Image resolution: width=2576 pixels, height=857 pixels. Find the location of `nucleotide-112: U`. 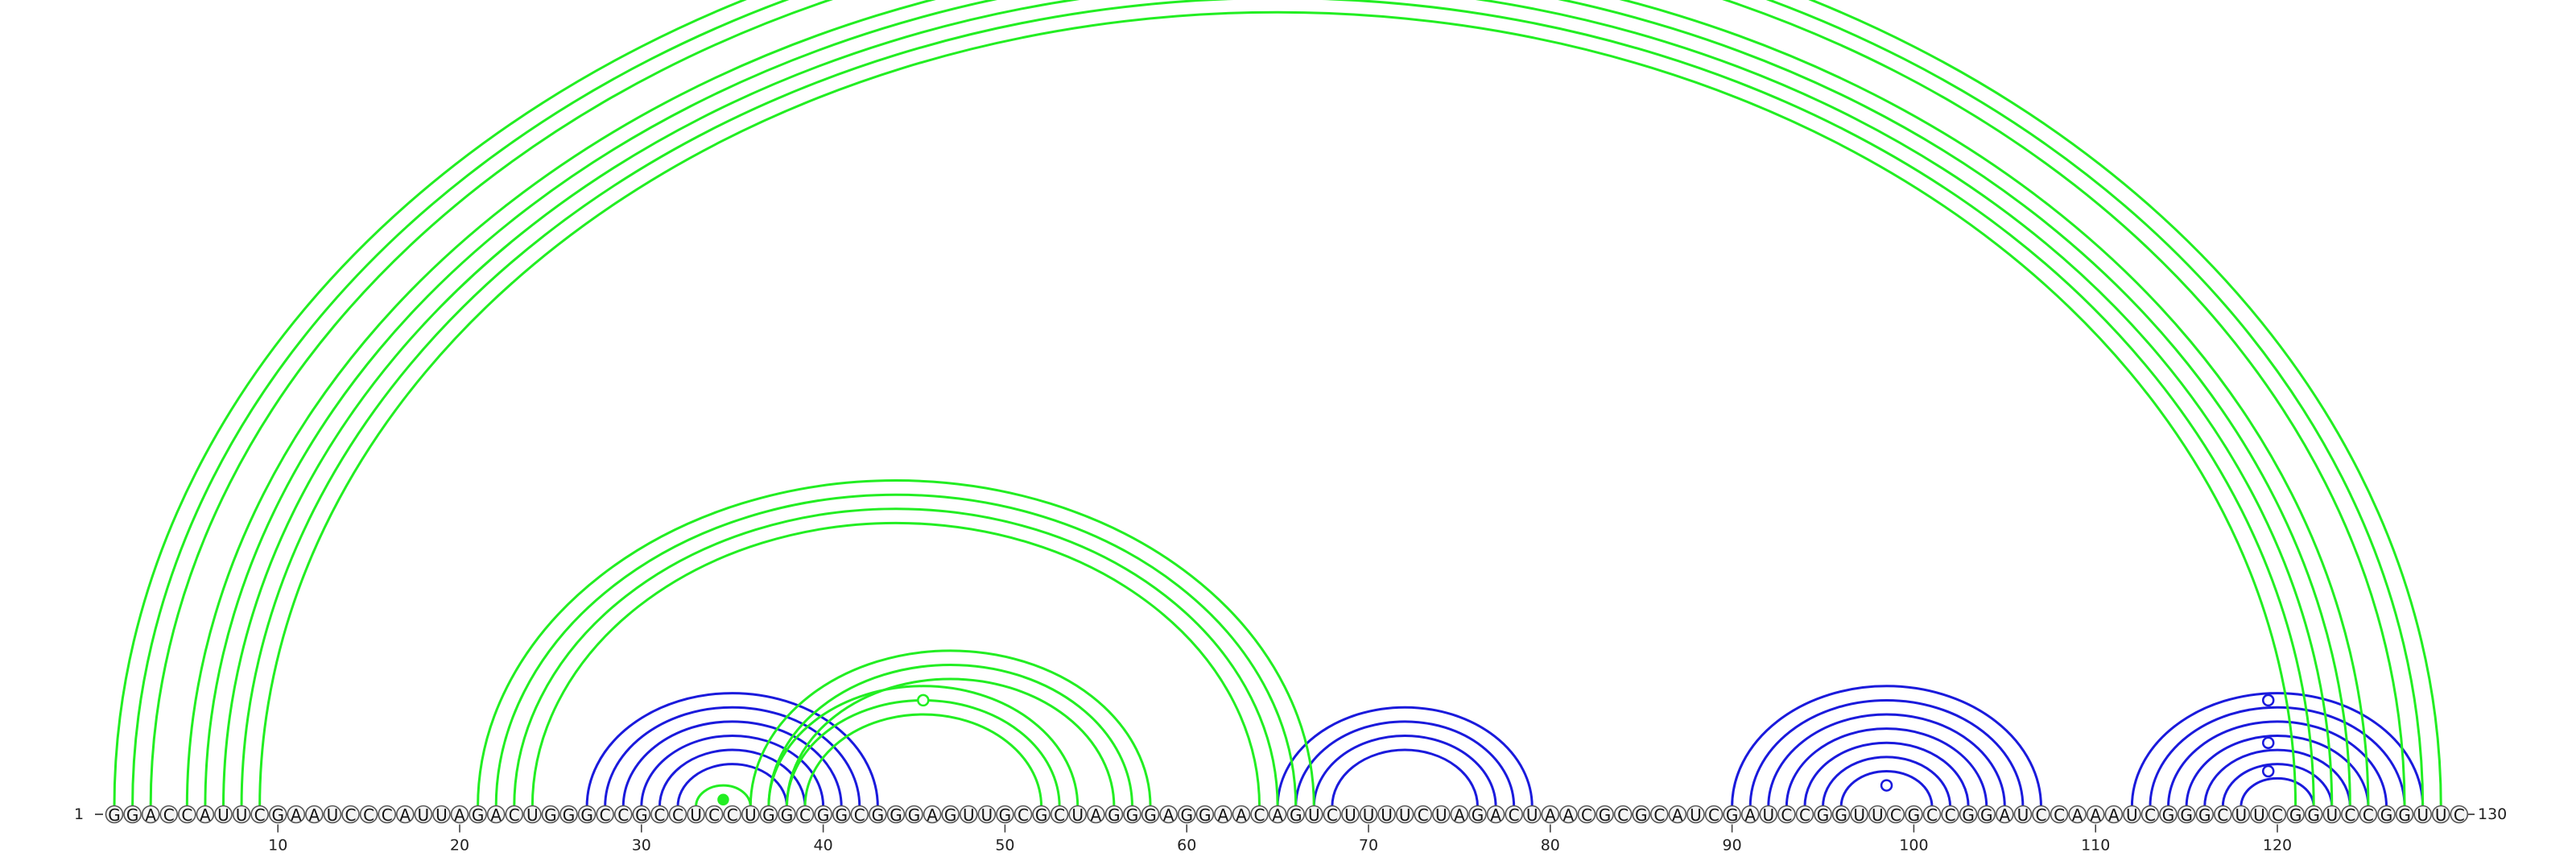

nucleotide-112: U is located at coordinates (2132, 815).